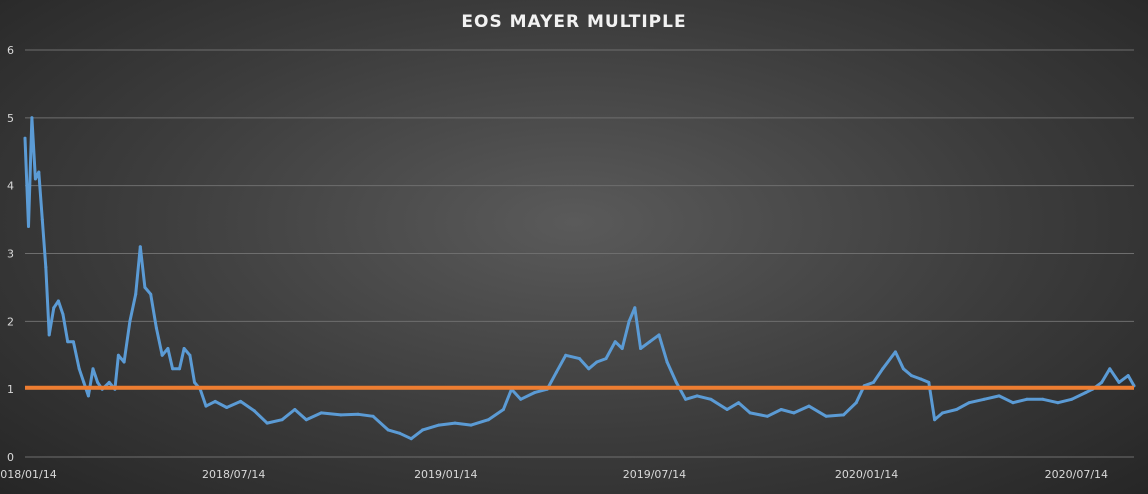  I want to click on x-tick-label: 2020/07/14, so click(1076, 474).